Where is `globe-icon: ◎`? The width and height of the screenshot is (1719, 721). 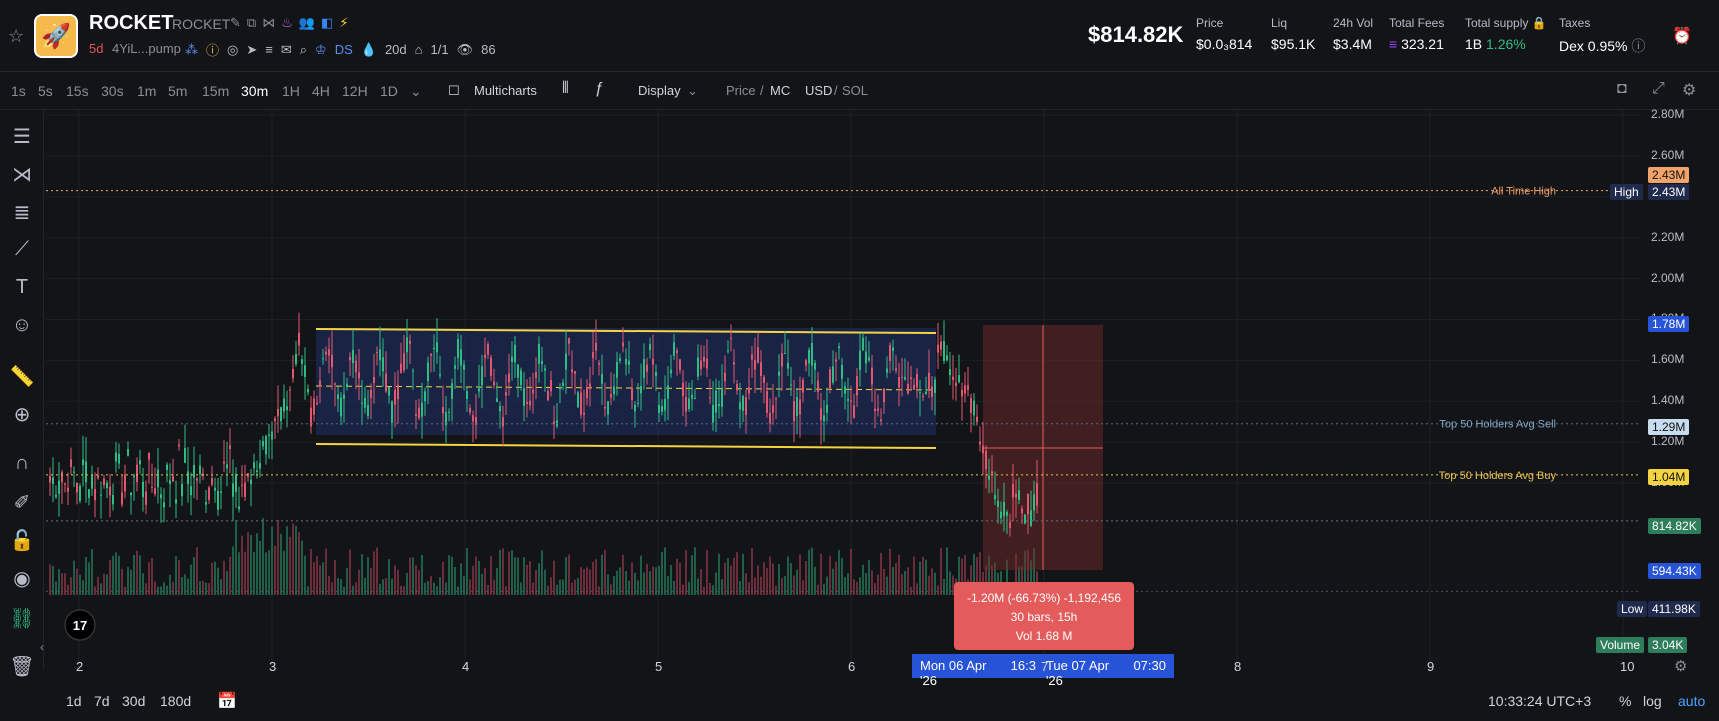
globe-icon: ◎ is located at coordinates (233, 49).